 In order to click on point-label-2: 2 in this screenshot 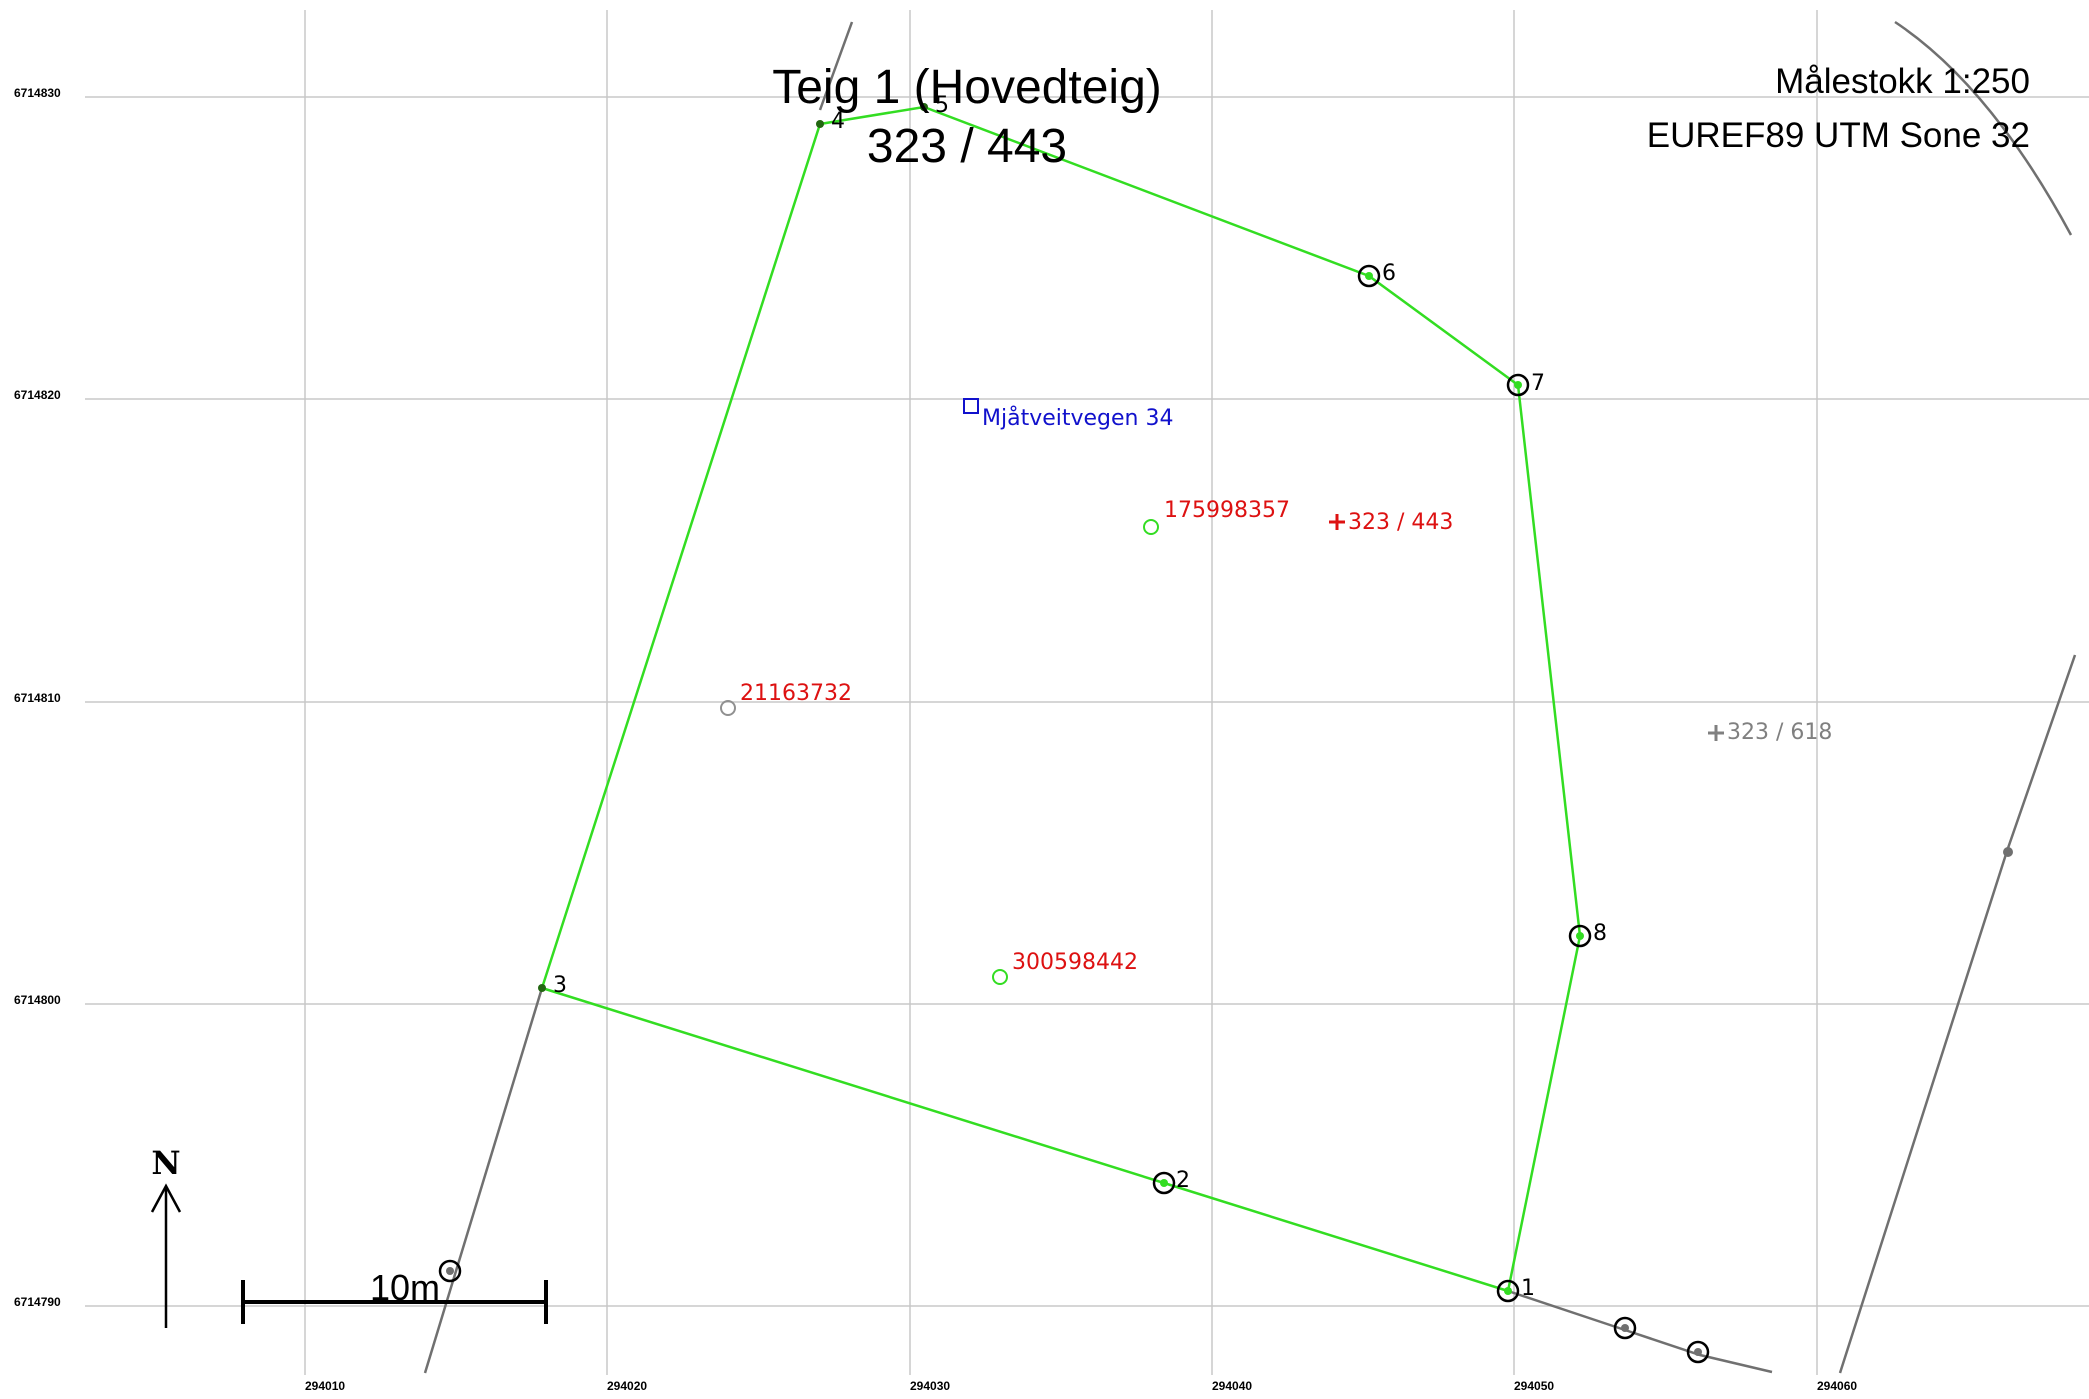, I will do `click(1183, 1180)`.